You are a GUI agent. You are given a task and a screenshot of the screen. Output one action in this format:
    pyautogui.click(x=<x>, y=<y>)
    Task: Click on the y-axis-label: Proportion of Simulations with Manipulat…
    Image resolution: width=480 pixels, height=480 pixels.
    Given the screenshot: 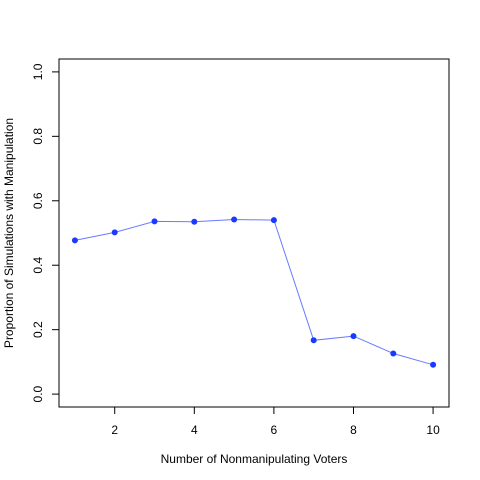 What is the action you would take?
    pyautogui.click(x=9, y=233)
    